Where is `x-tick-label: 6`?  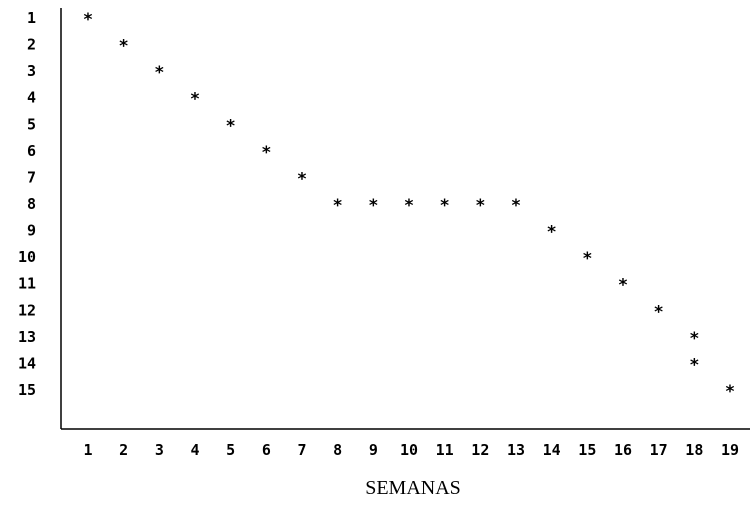 x-tick-label: 6 is located at coordinates (266, 450).